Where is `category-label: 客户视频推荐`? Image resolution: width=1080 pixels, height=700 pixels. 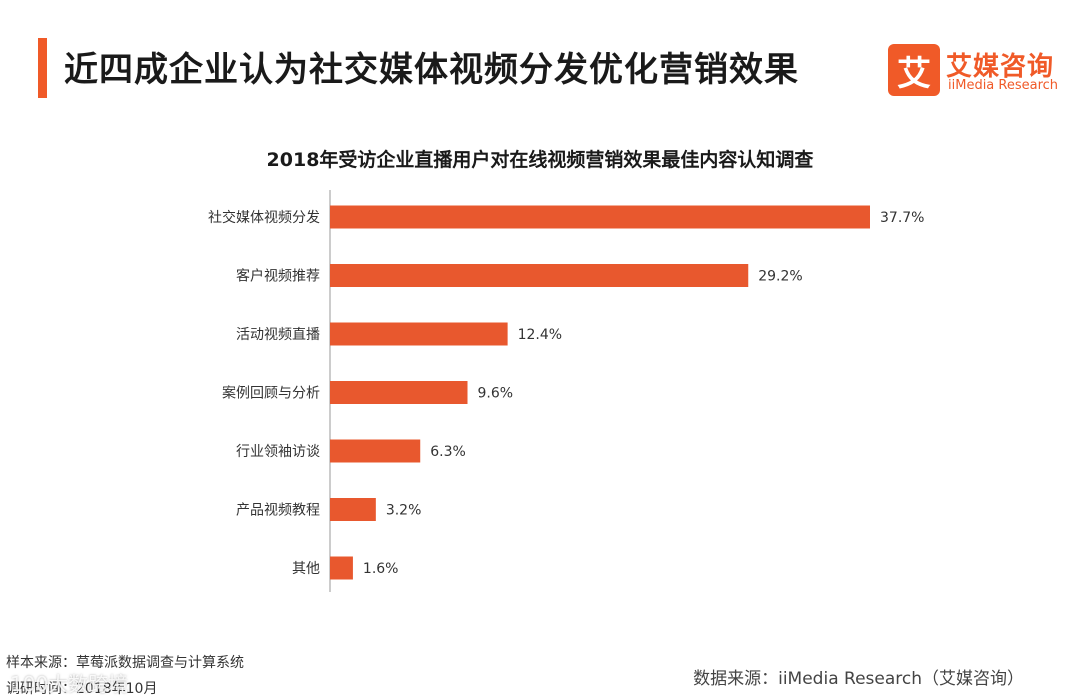
category-label: 客户视频推荐 is located at coordinates (278, 276).